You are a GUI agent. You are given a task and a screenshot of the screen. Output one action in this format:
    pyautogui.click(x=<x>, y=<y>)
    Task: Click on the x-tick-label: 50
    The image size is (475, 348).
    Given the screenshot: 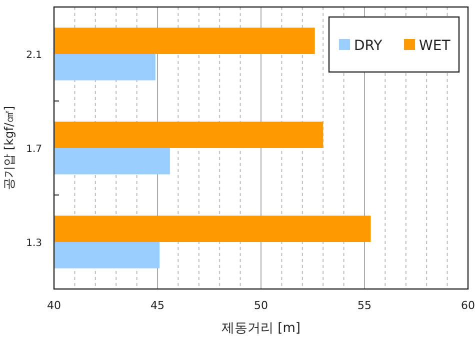 What is the action you would take?
    pyautogui.click(x=261, y=305)
    